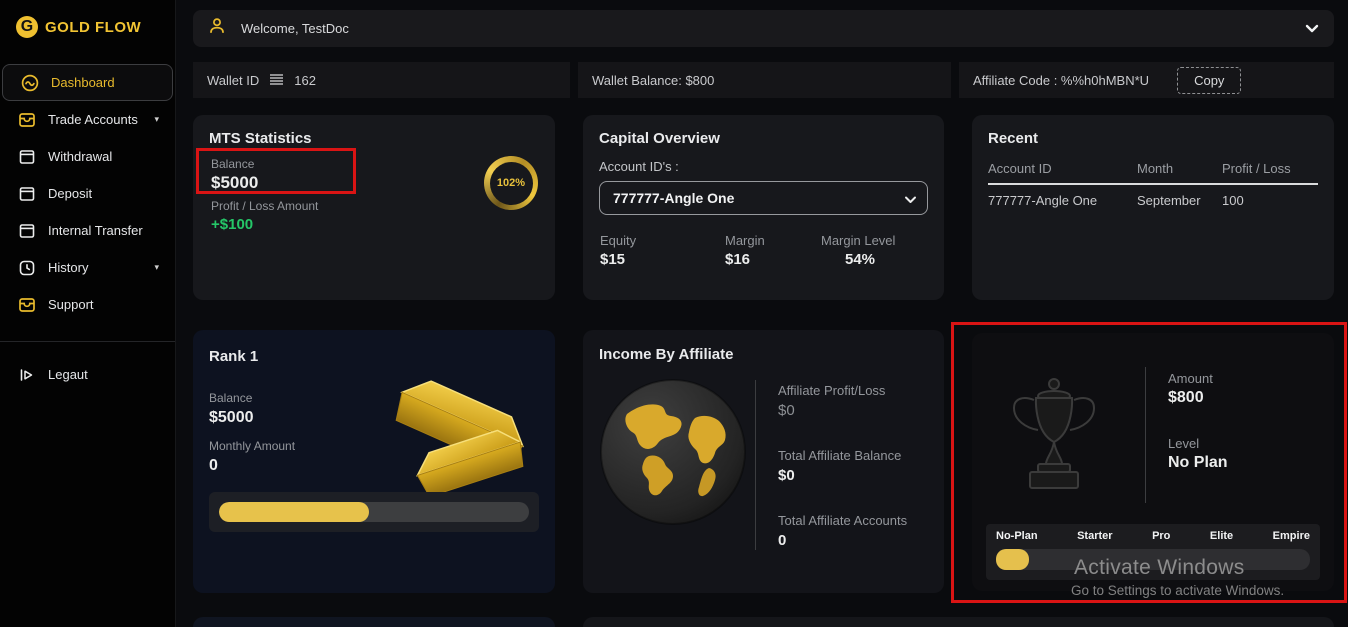  What do you see at coordinates (87, 267) in the screenshot?
I see `sidebar-item-history: History ▾` at bounding box center [87, 267].